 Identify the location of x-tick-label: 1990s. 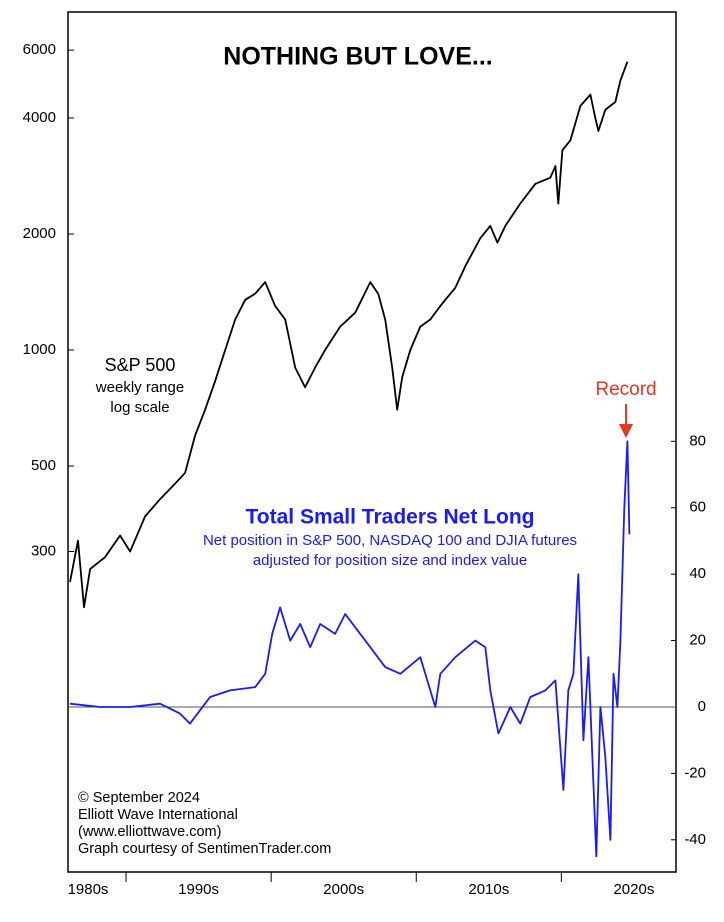
(198, 889).